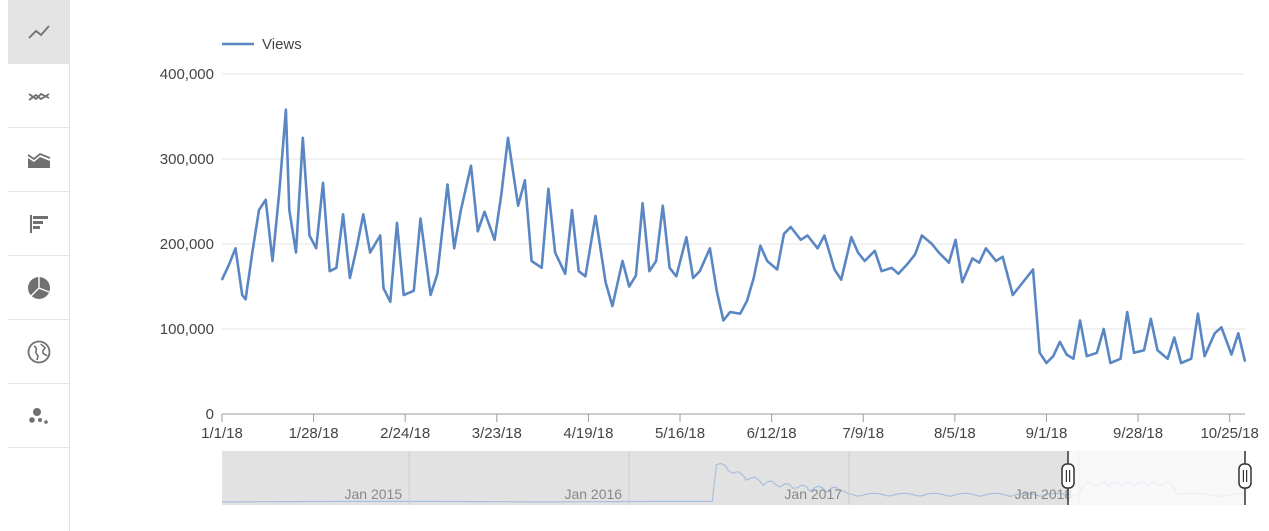 This screenshot has height=531, width=1269. What do you see at coordinates (593, 494) in the screenshot?
I see `navigator-year-label: Jan 2016` at bounding box center [593, 494].